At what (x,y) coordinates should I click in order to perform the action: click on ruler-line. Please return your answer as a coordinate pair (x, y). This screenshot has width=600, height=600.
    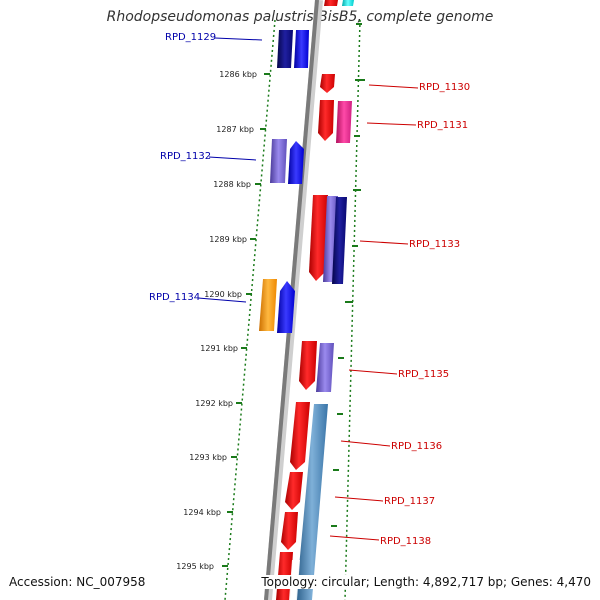
    Looking at the image, I should click on (250, 309).